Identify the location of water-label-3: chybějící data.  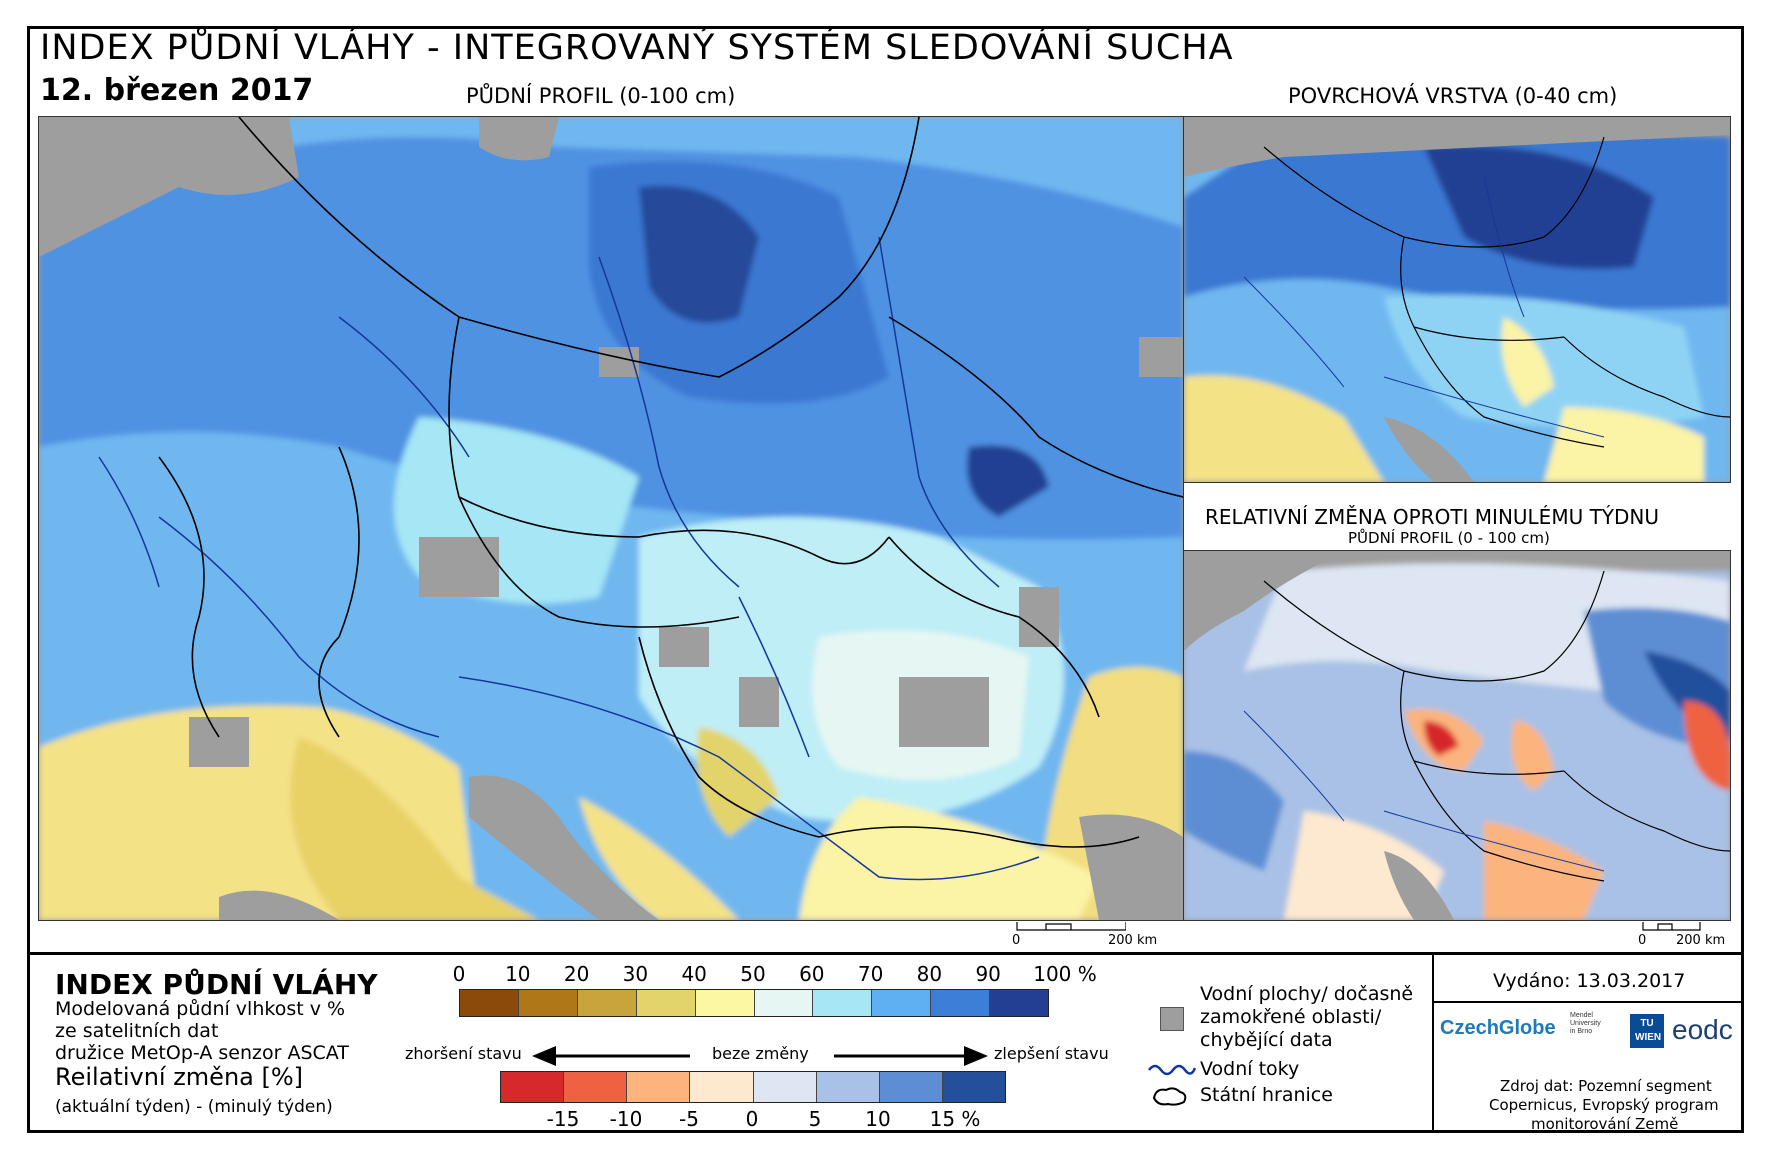
(1266, 1040).